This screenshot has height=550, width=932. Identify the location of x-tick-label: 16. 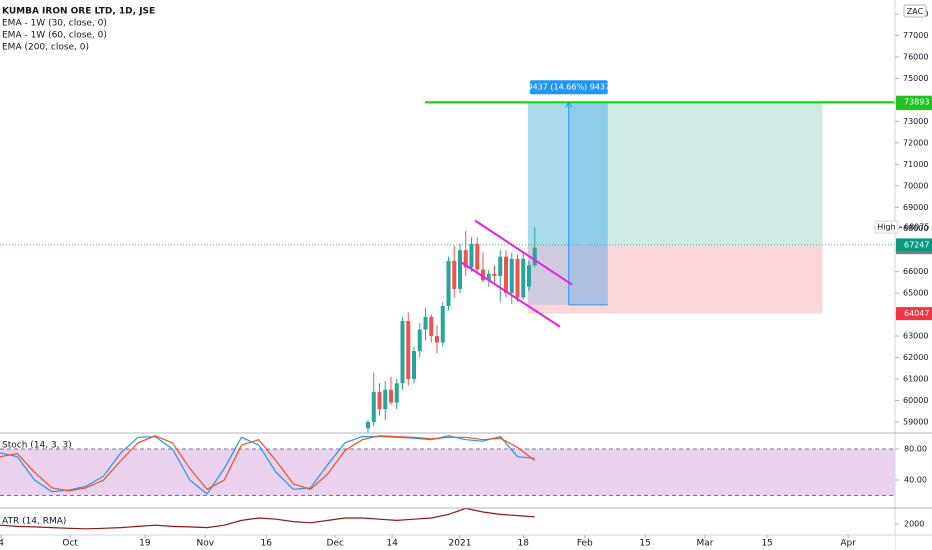
(267, 544).